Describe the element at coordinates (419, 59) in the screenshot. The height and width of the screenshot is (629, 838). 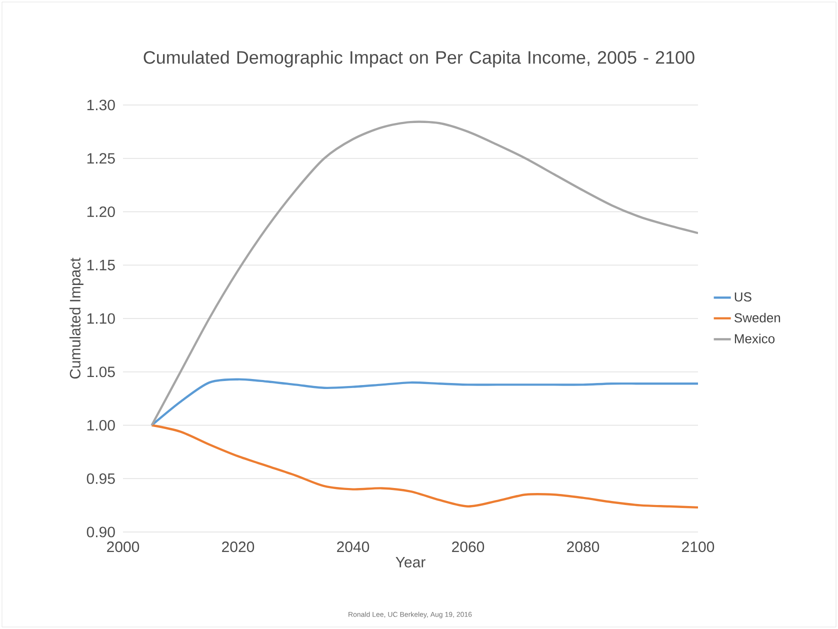
I see `chart-title: Cumulated Demographic Impact on Per Capita Income, 2005 - 2100` at that location.